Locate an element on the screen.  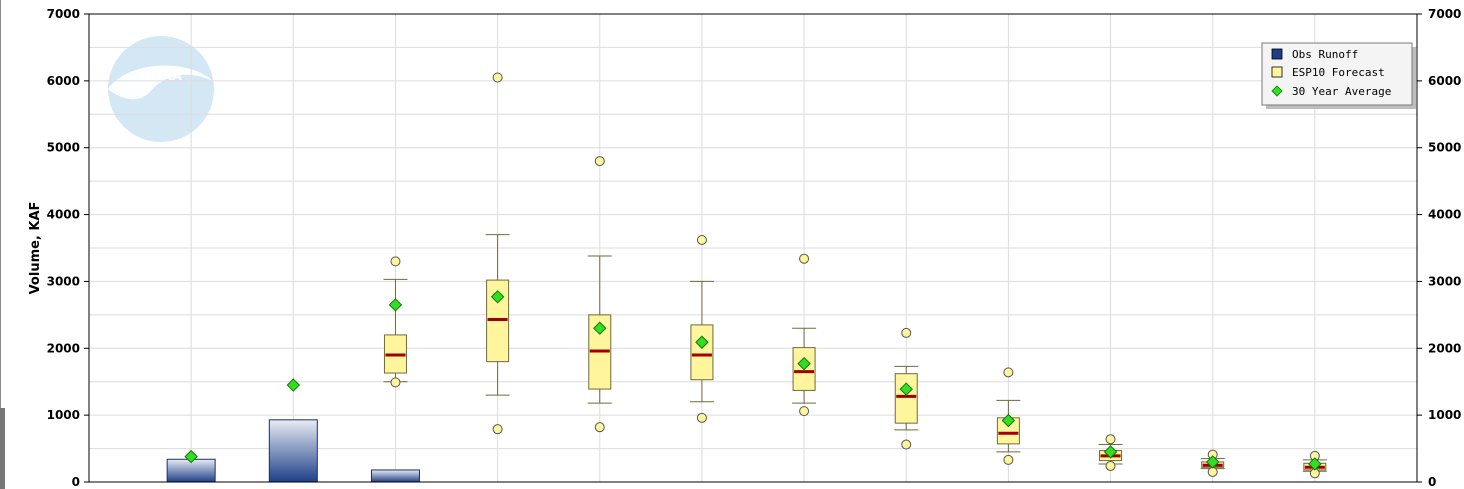
y-tick-label-right: 0 is located at coordinates (1432, 482).